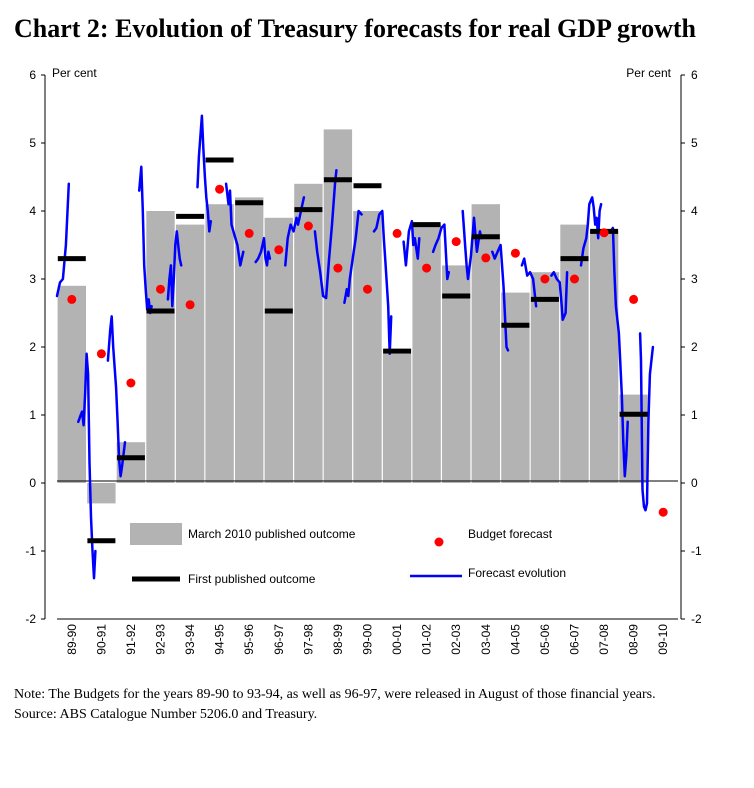 Image resolution: width=754 pixels, height=788 pixels. Describe the element at coordinates (30, 619) in the screenshot. I see `y-tick-label-left: -2` at that location.